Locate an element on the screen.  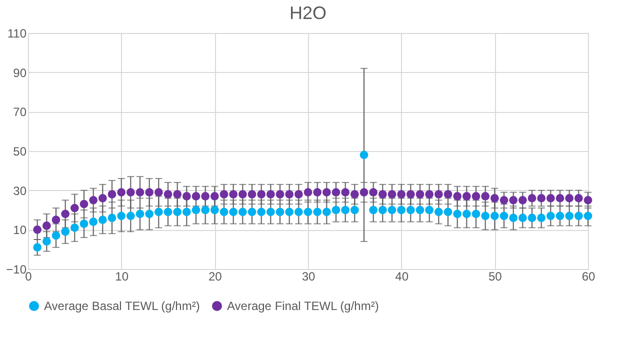
y-tick-label: 50 is located at coordinates (20, 151).